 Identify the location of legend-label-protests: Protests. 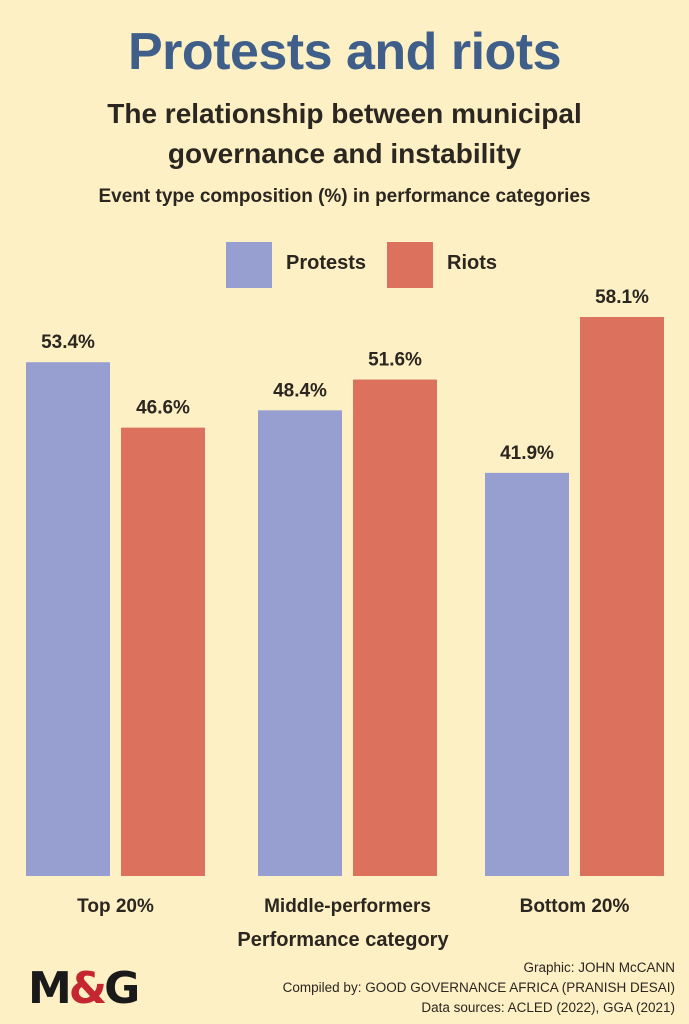
(326, 263).